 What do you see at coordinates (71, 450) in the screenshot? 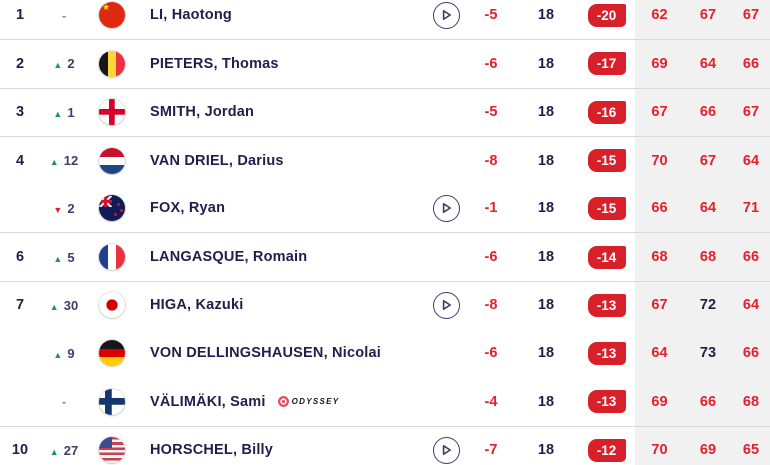
I see `move-value: 27` at bounding box center [71, 450].